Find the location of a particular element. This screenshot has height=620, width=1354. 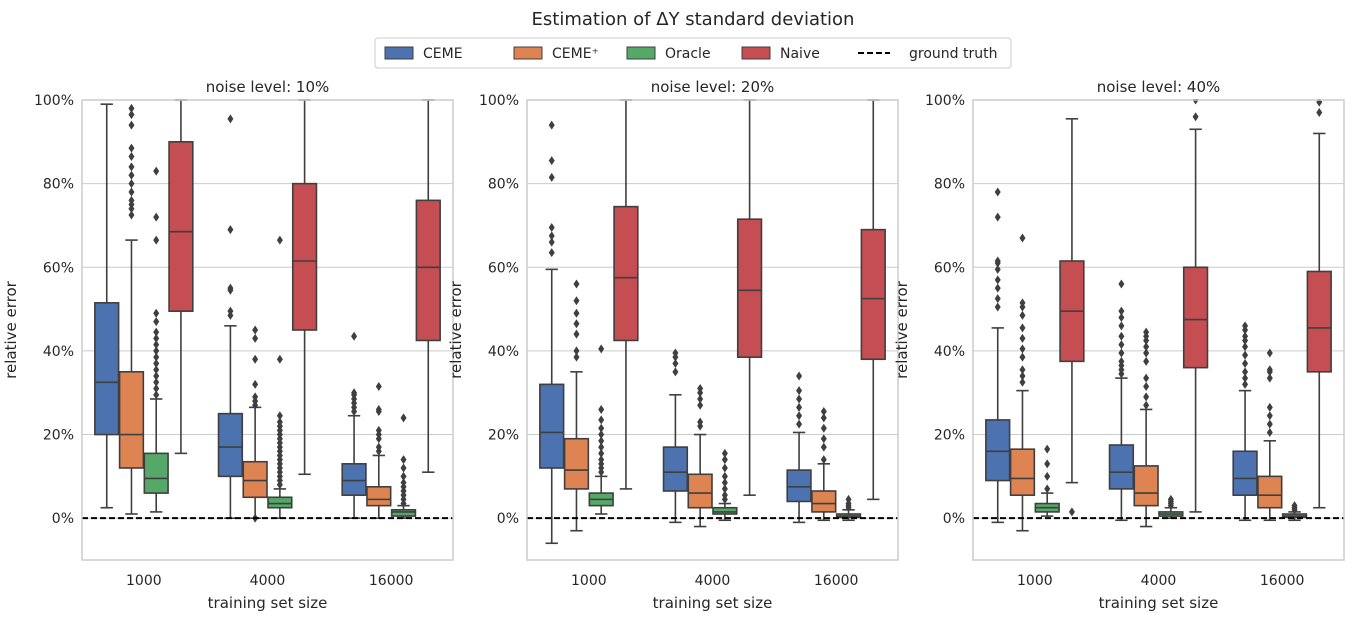

y-tick-label: 80% is located at coordinates (58, 185).